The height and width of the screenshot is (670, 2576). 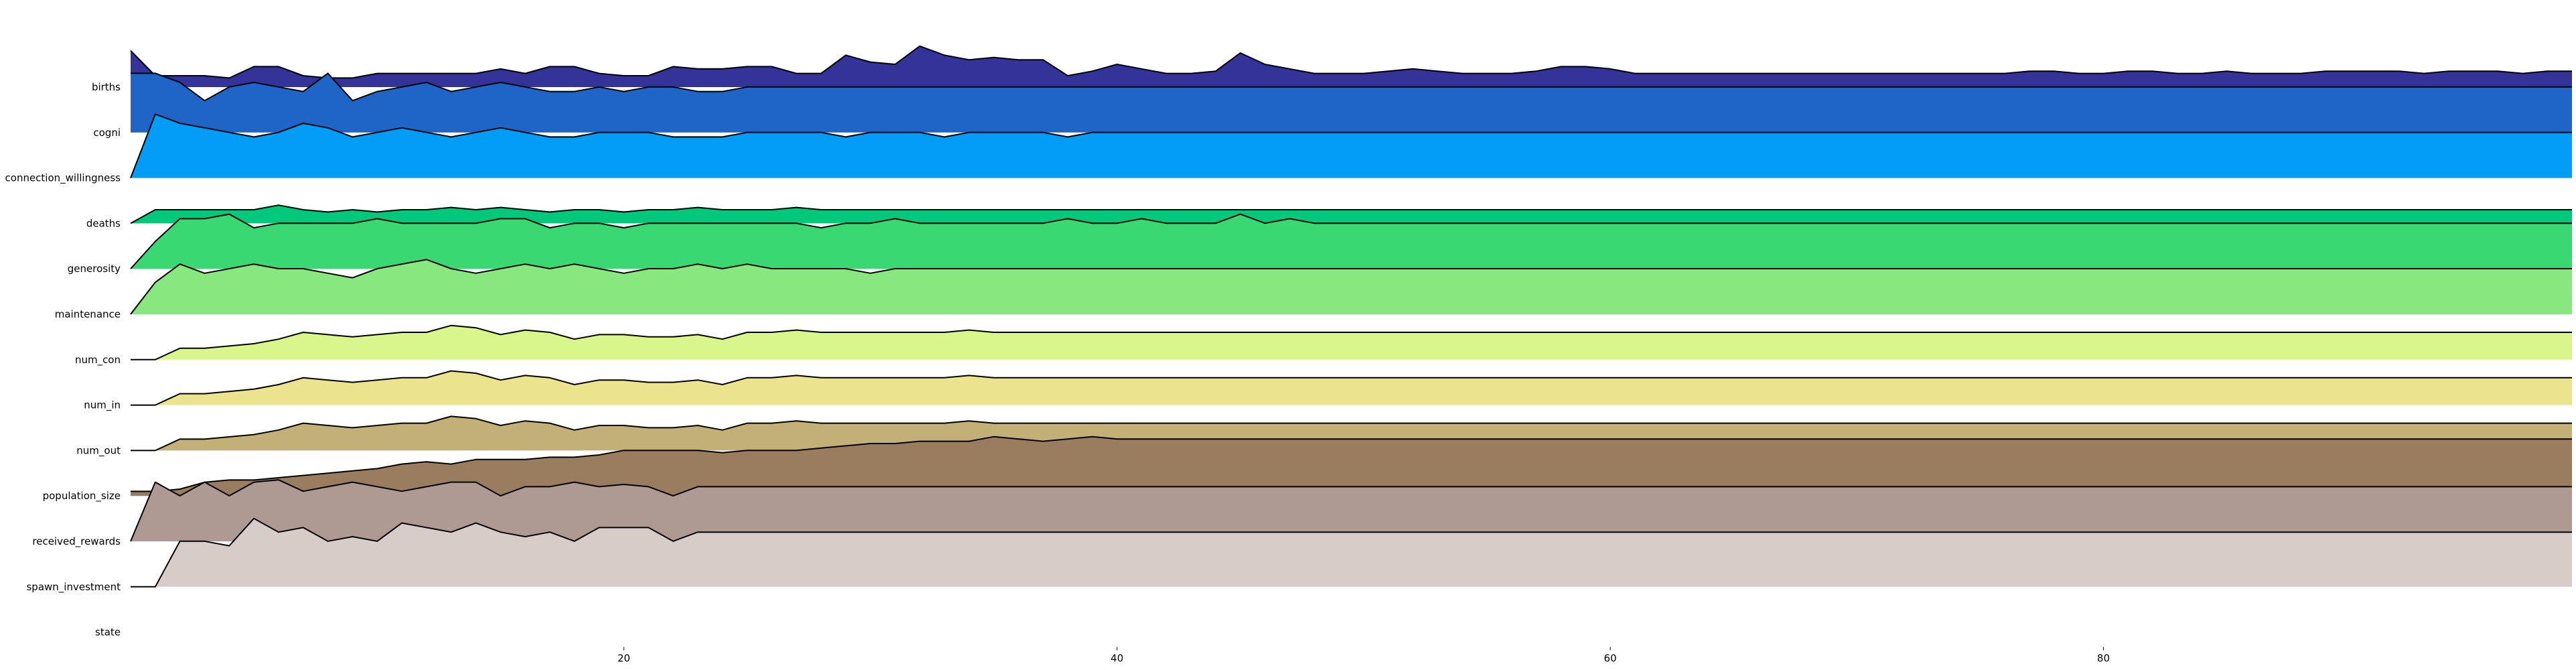 What do you see at coordinates (102, 406) in the screenshot?
I see `row-label-num-in: num_in` at bounding box center [102, 406].